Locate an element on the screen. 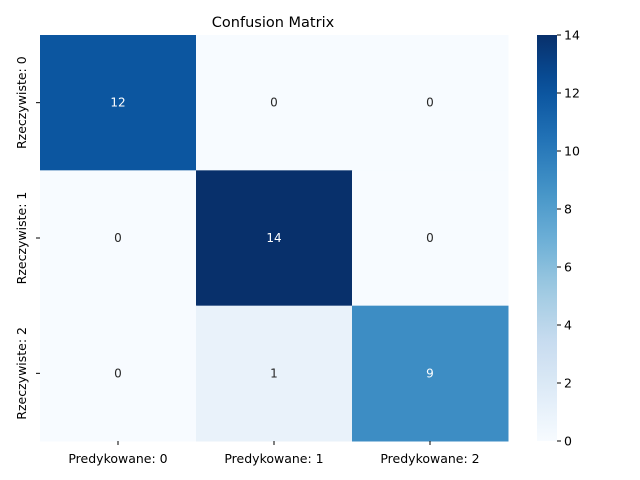 This screenshot has width=640, height=480. colorbar-tick-label: 8 is located at coordinates (568, 209).